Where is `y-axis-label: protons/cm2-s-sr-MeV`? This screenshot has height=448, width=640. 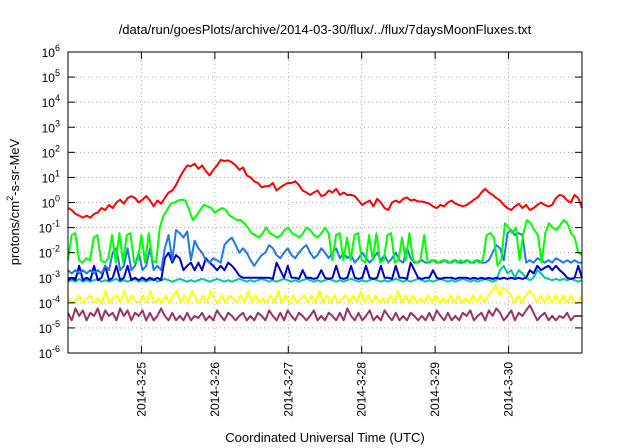 y-axis-label: protons/cm2-s-sr-MeV is located at coordinates (13, 201).